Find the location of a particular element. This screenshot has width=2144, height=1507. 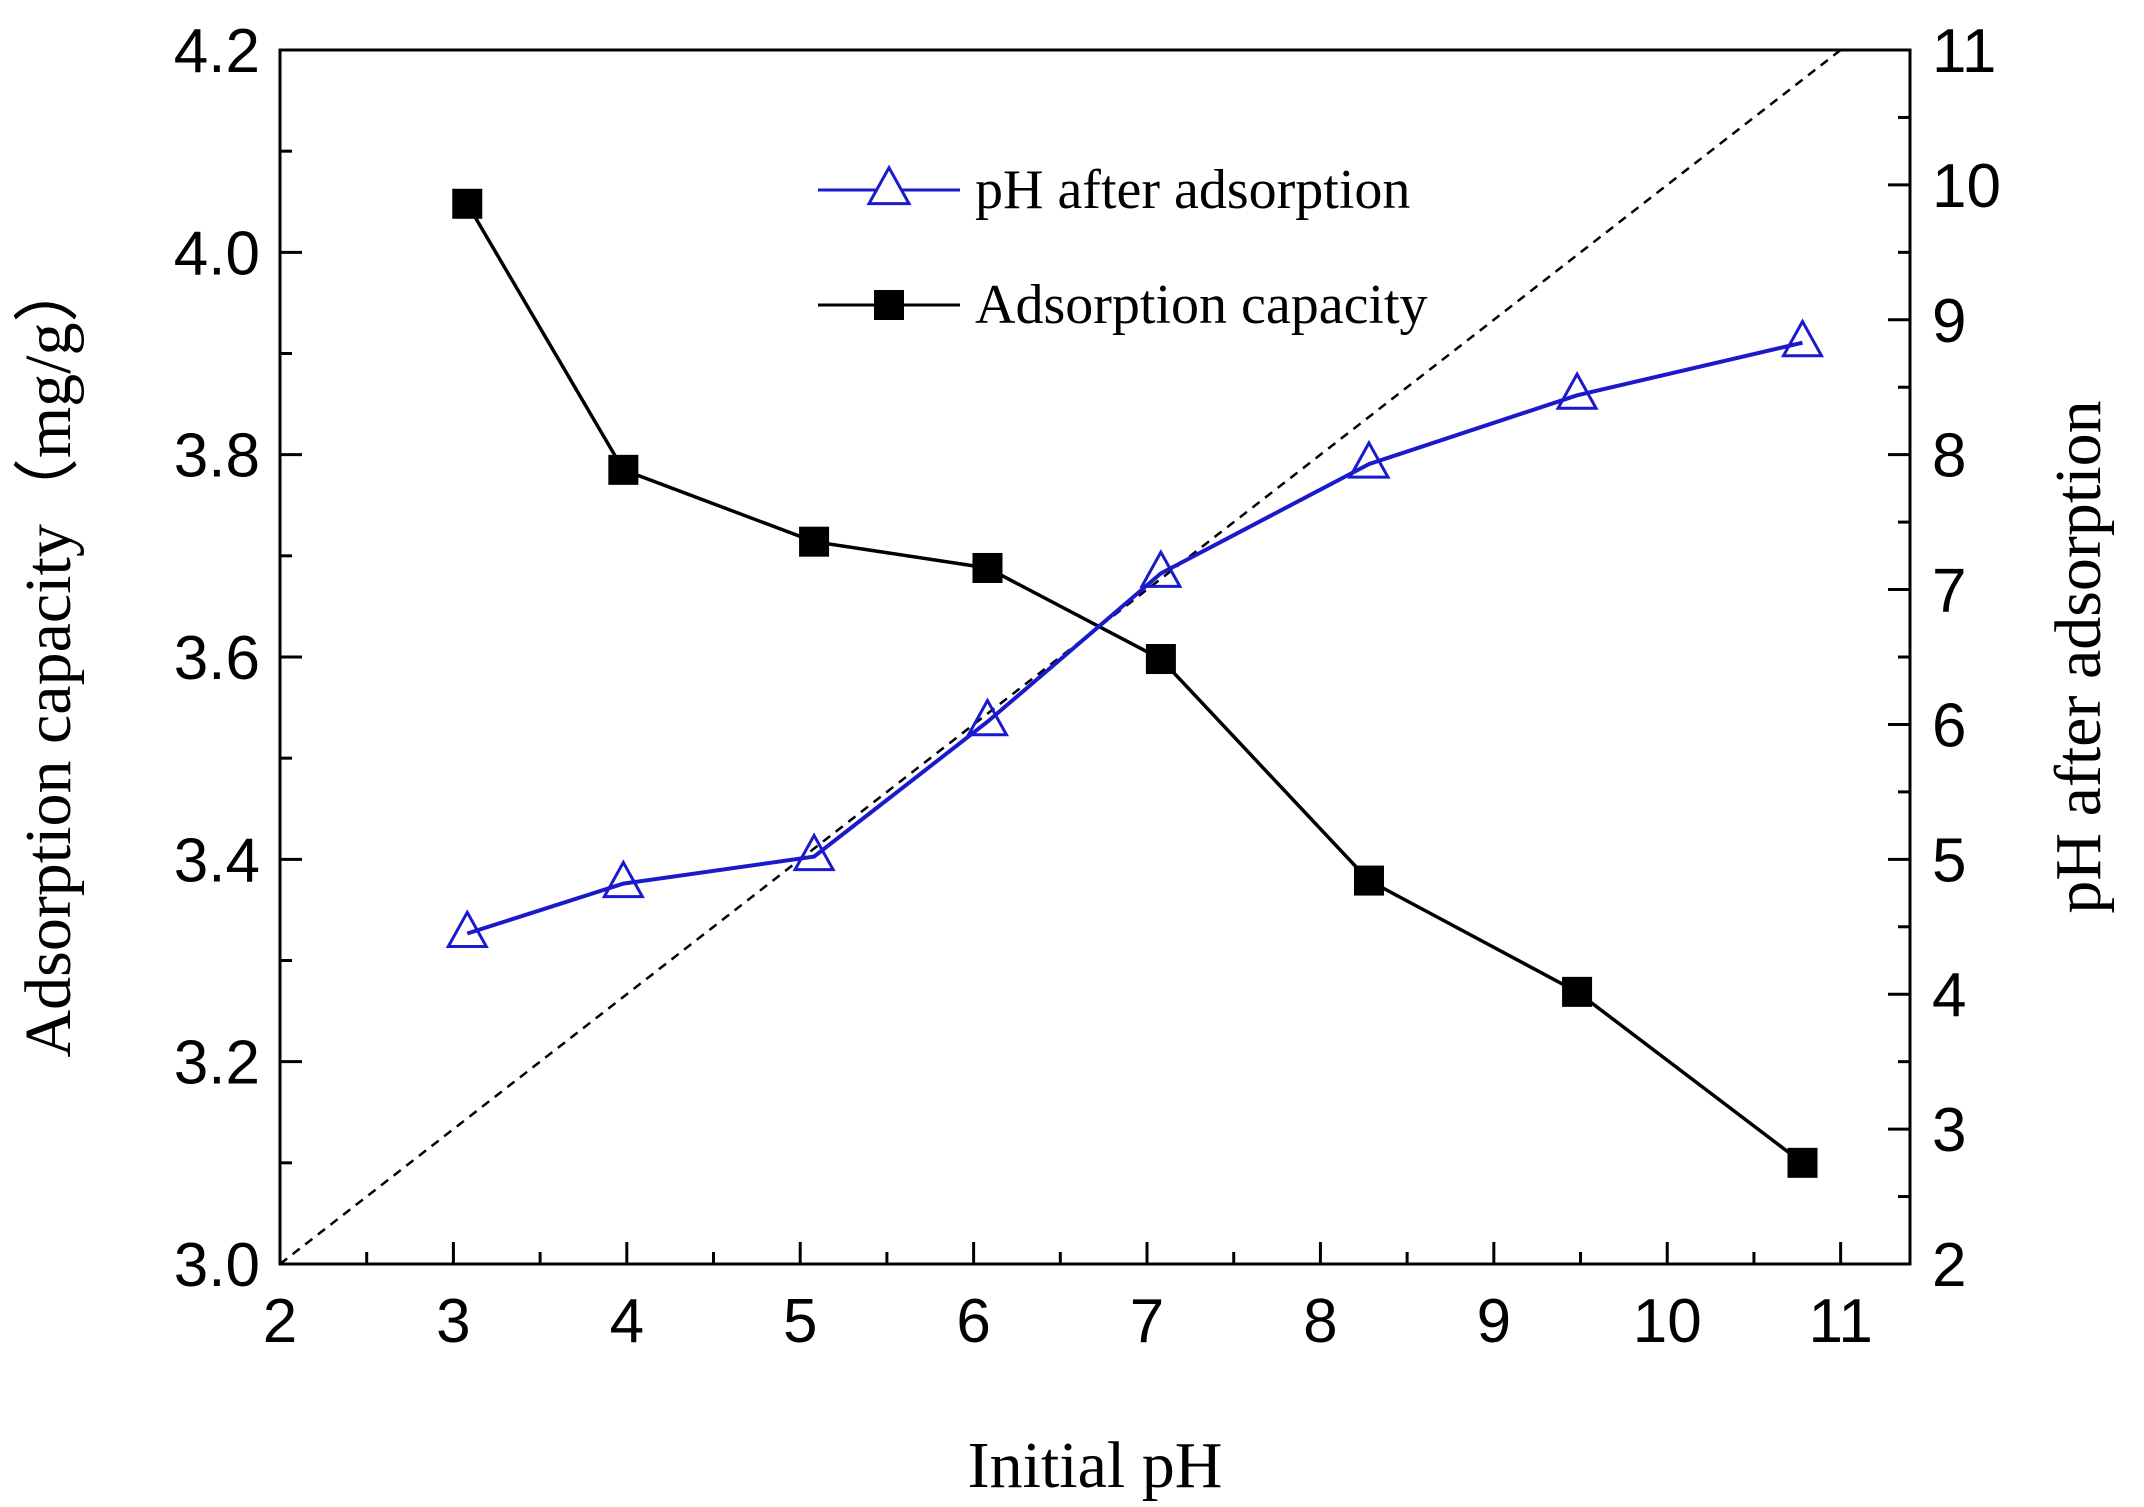

legend-square-marker is located at coordinates (889, 305).